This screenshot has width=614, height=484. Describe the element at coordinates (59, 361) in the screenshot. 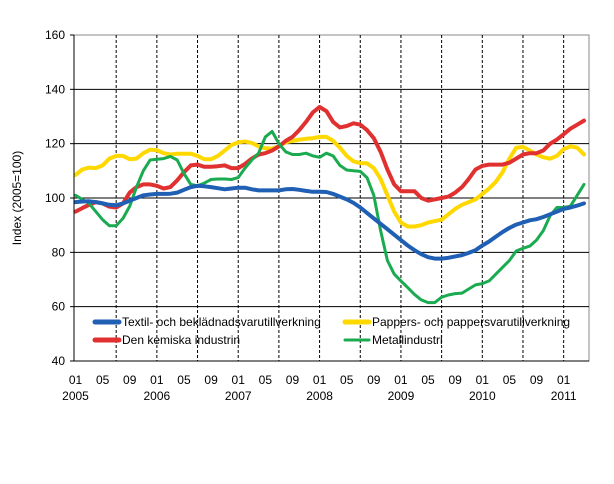

I see `y-tick-label: 40` at that location.